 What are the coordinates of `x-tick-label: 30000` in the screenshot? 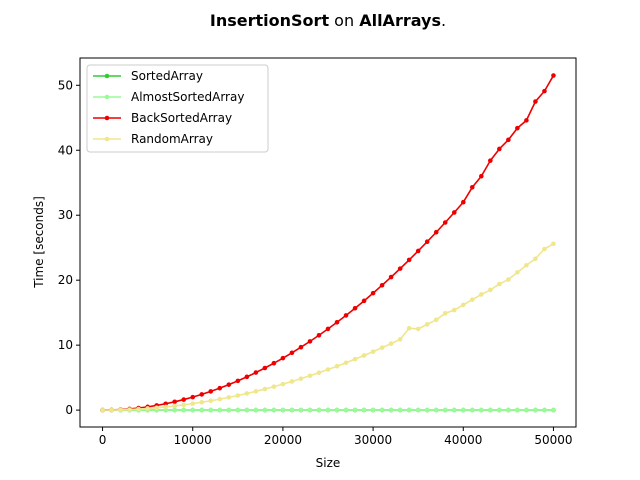 It's located at (373, 440).